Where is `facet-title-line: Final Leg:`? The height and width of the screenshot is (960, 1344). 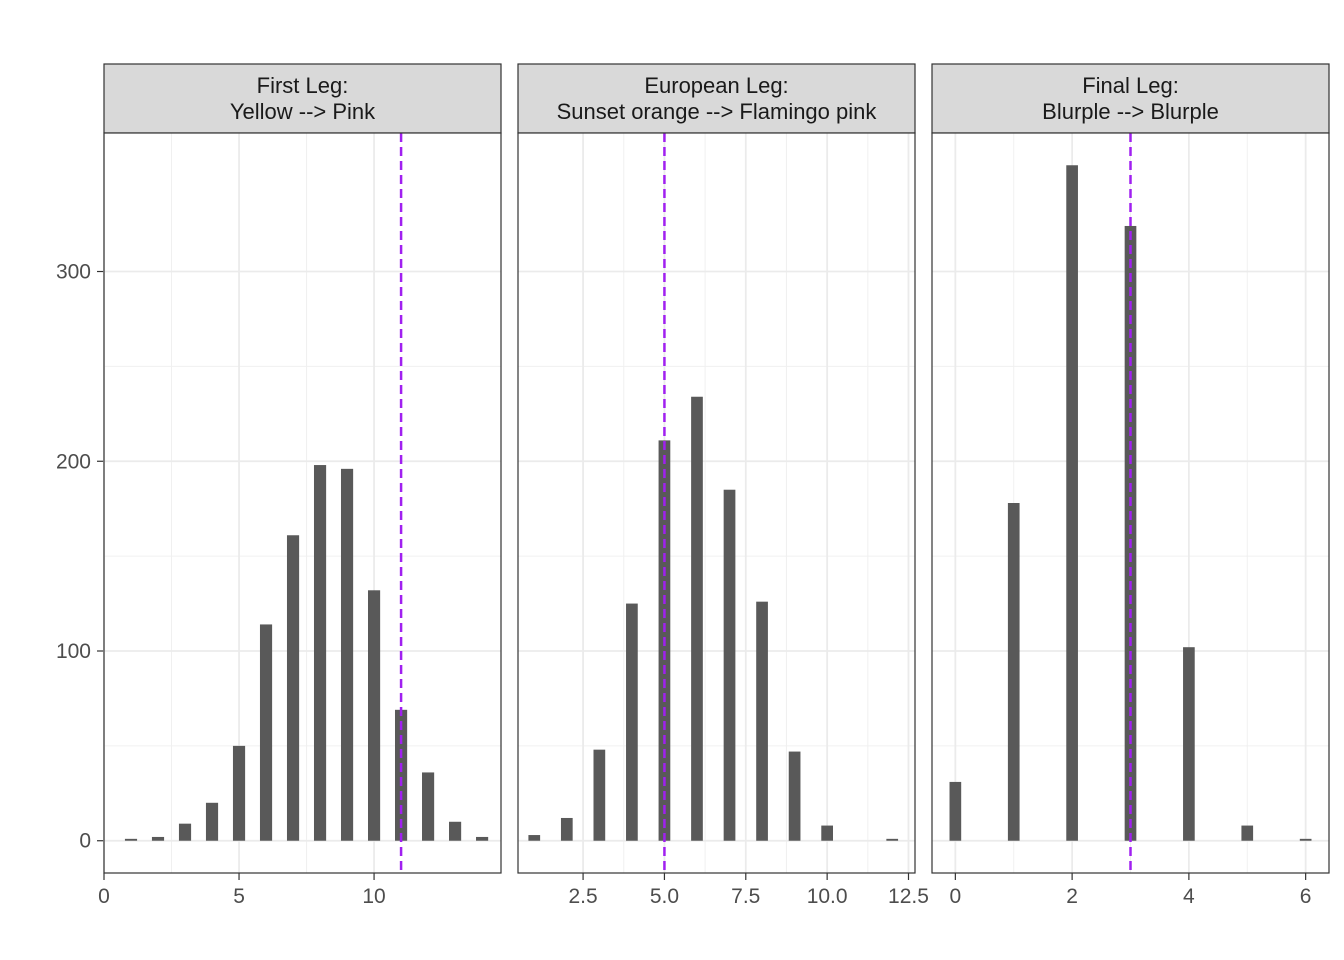
facet-title-line: Final Leg: is located at coordinates (1130, 85).